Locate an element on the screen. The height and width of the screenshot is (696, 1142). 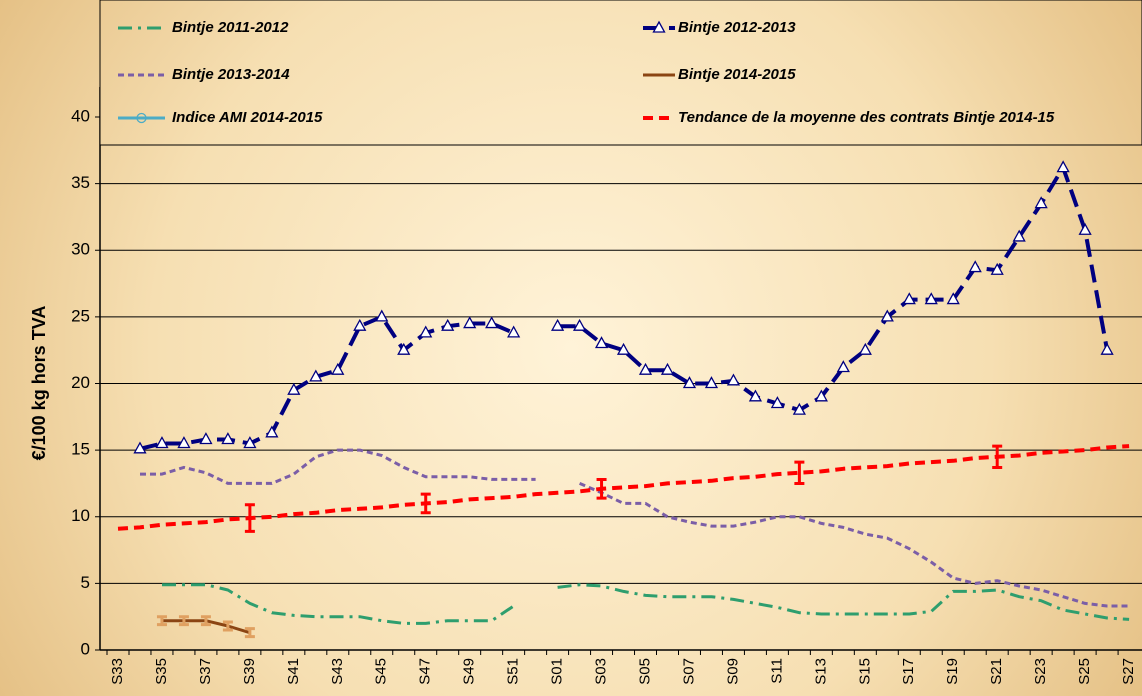
y-tick-label: 40 is located at coordinates (80, 115).